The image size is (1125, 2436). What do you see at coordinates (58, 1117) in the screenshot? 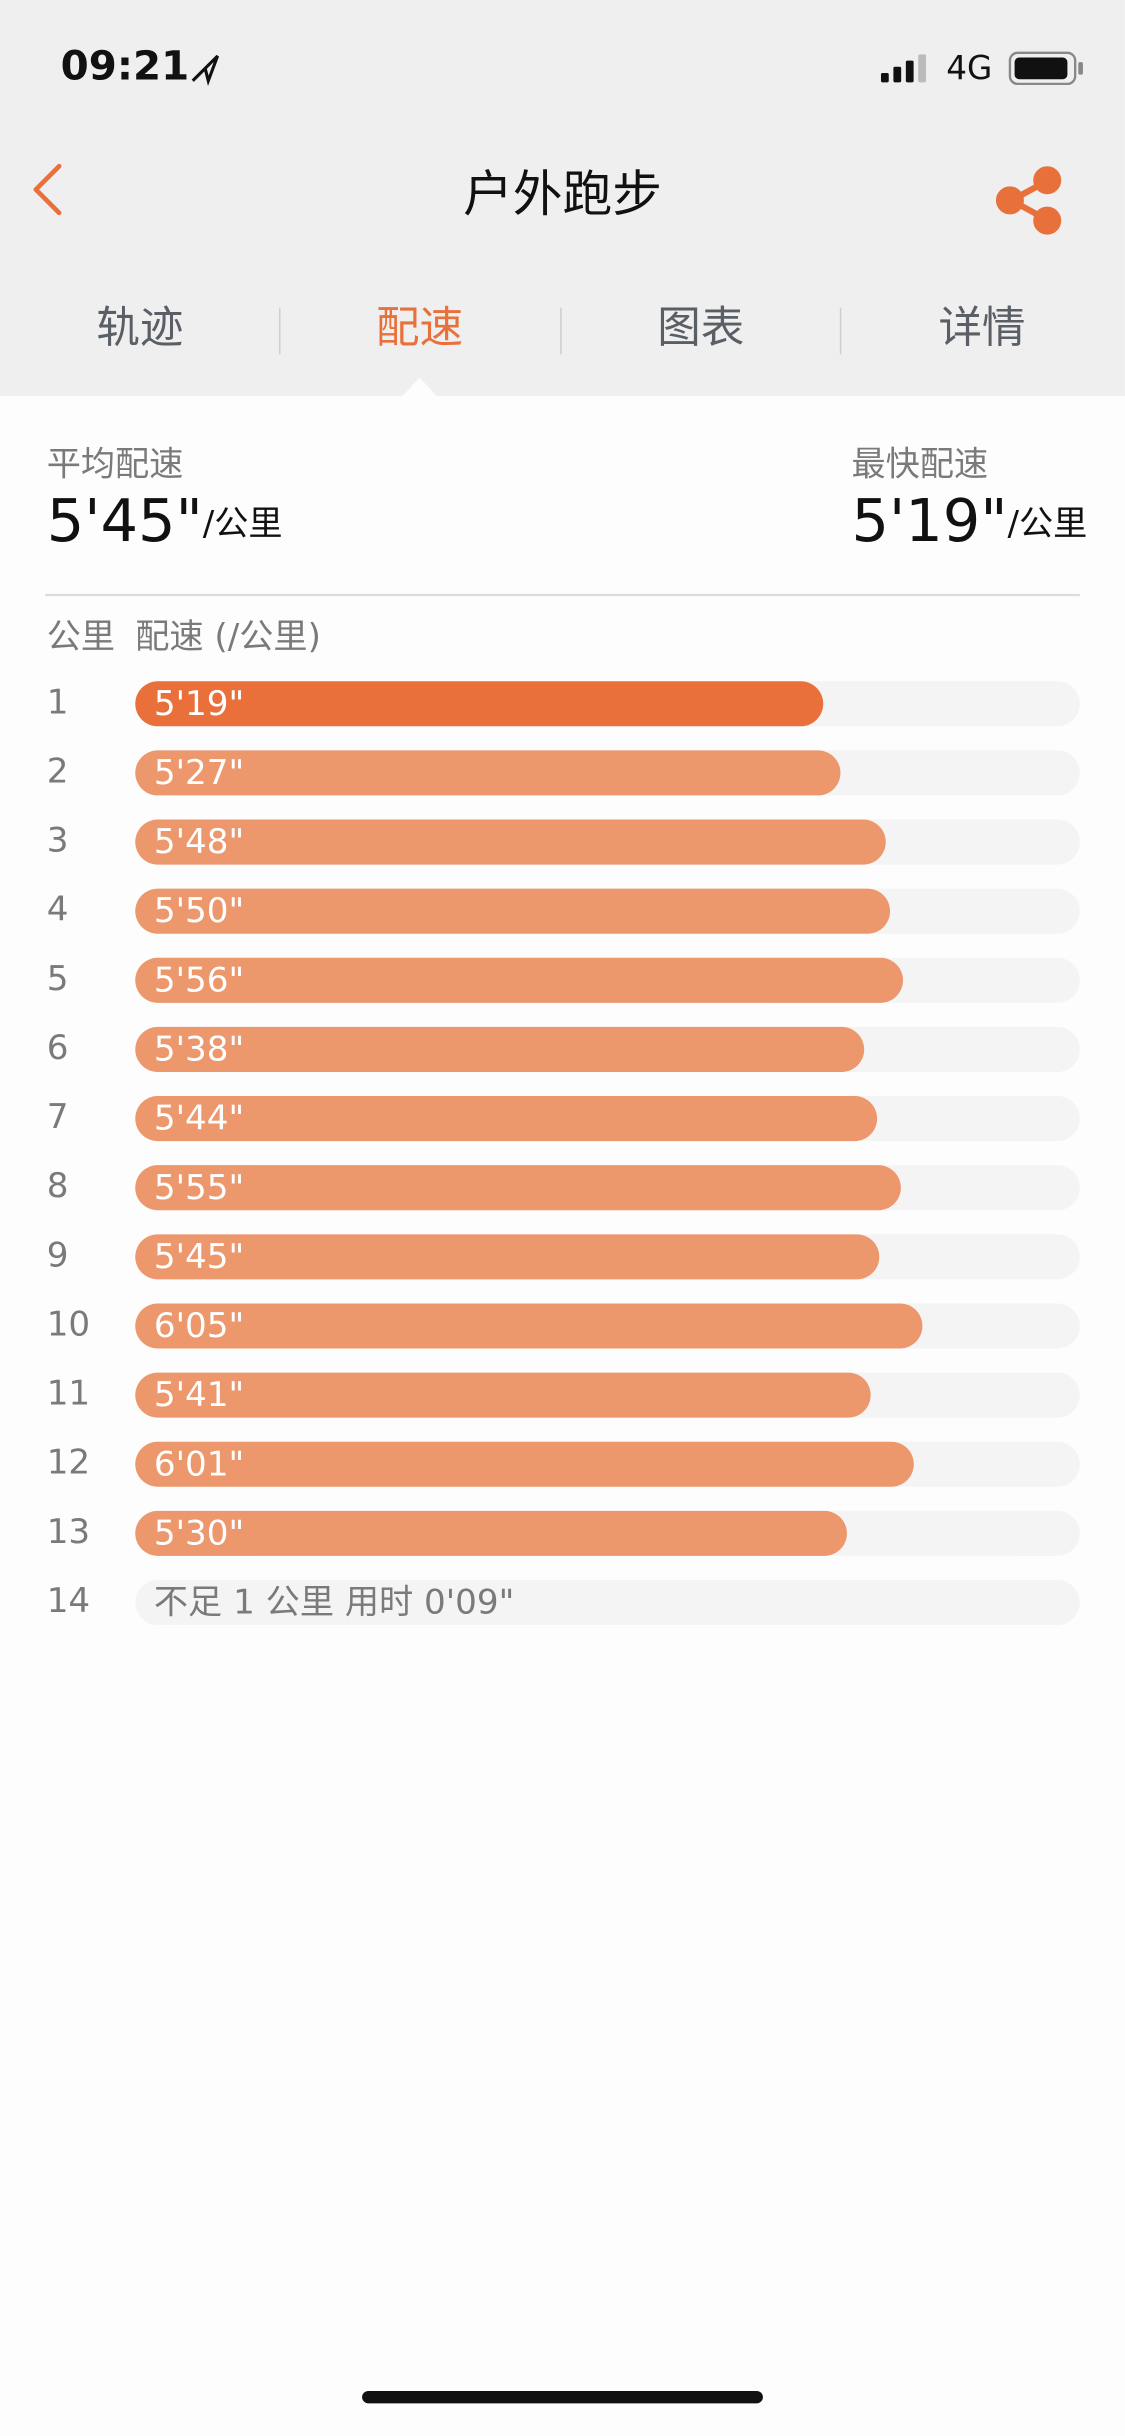
I see `km-label: 7` at bounding box center [58, 1117].